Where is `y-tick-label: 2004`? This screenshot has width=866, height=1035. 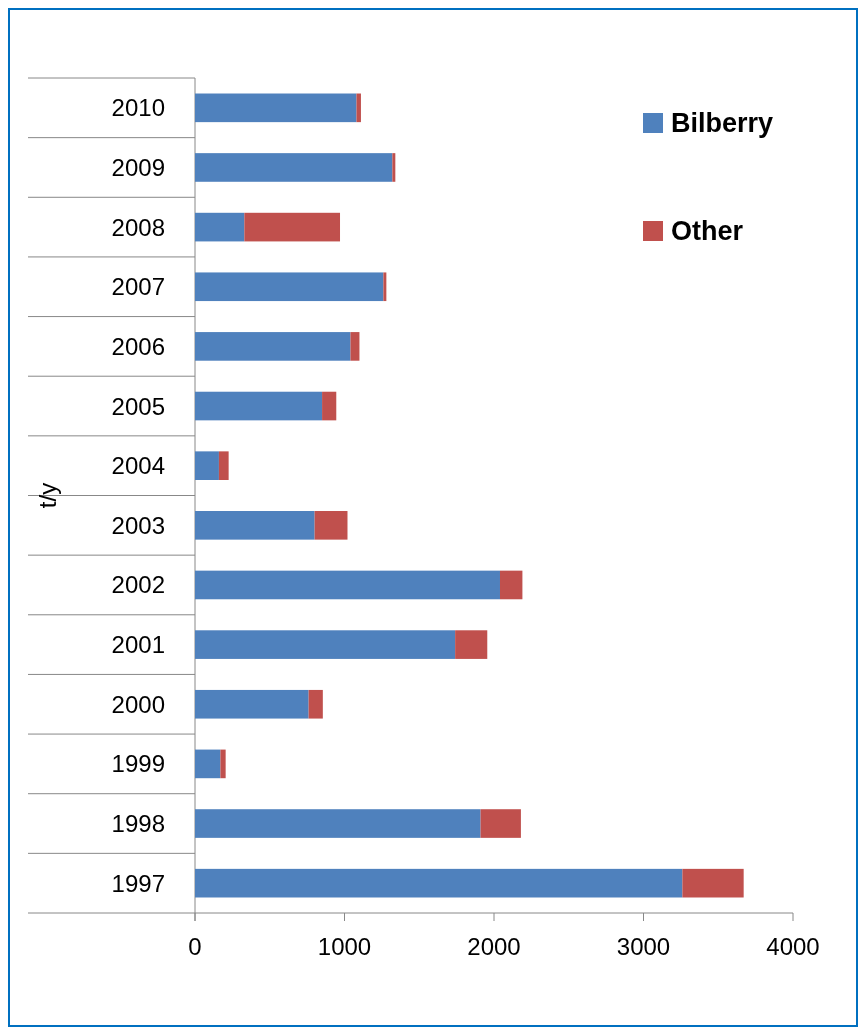 y-tick-label: 2004 is located at coordinates (138, 466).